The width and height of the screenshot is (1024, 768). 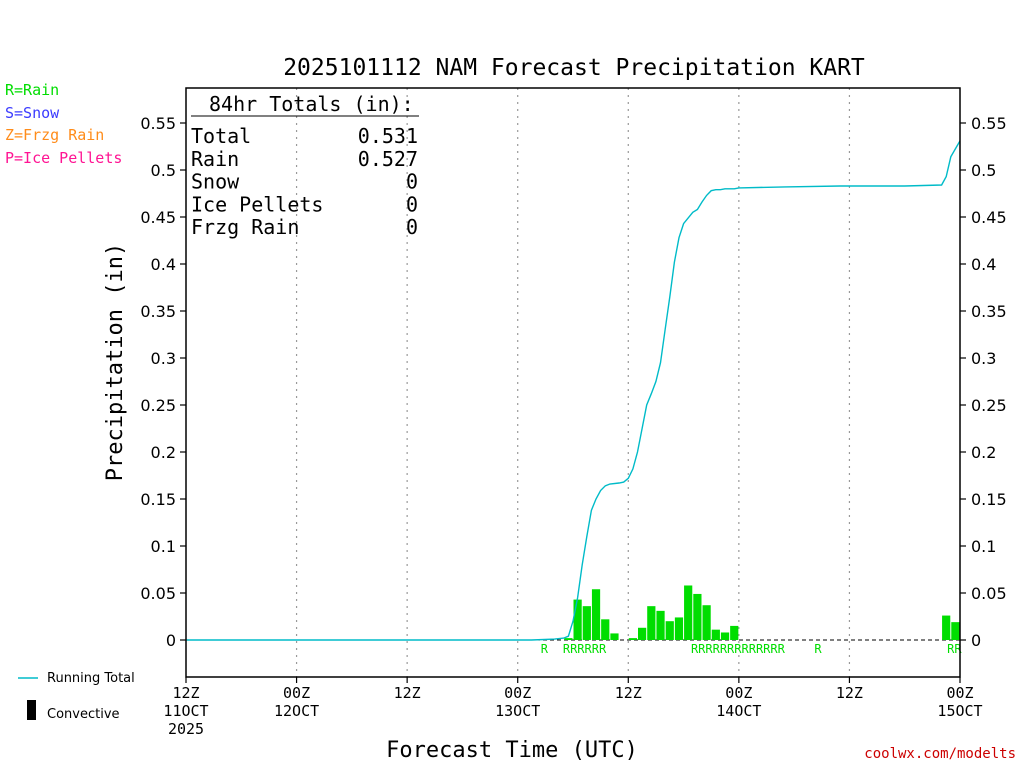 I want to click on totals-label: Snow, so click(x=215, y=182).